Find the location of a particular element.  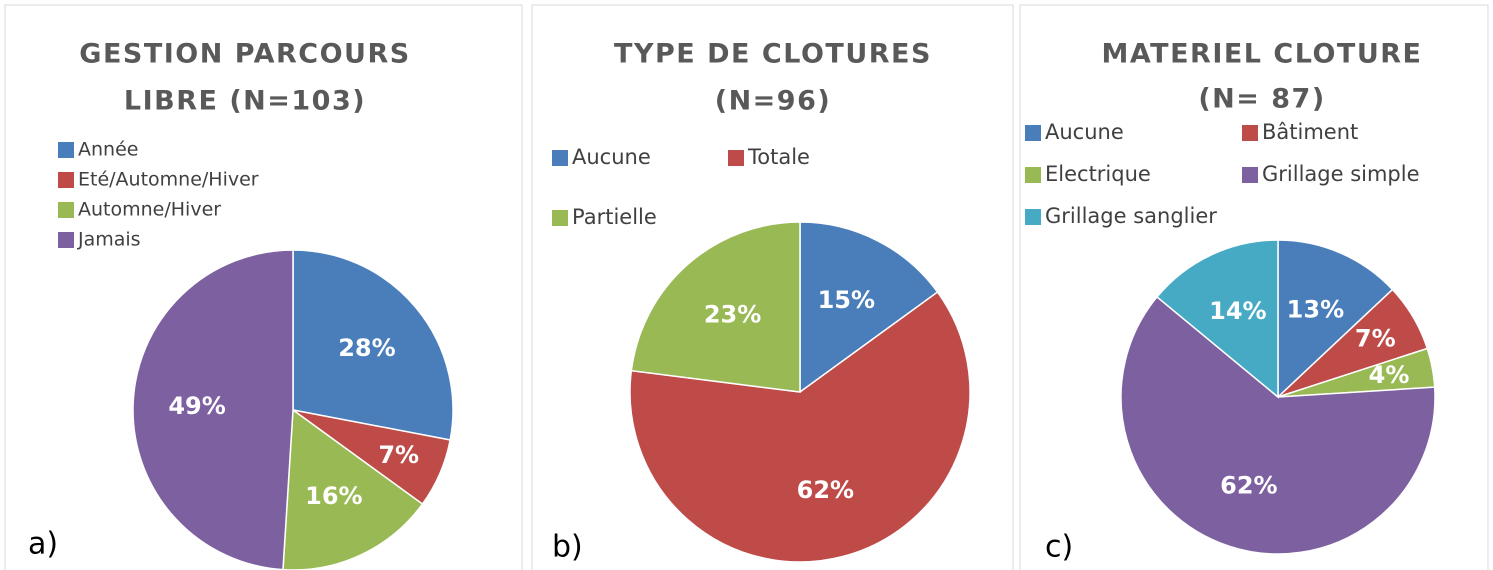

legend-label: Totale is located at coordinates (778, 157).